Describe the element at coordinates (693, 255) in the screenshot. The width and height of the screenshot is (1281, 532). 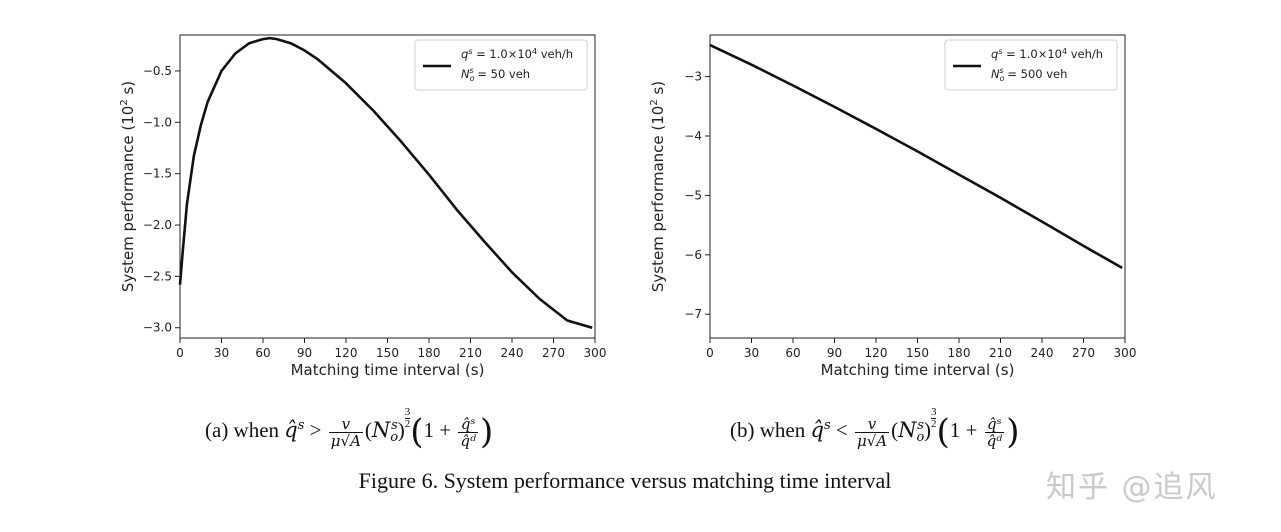
I see `y-tick-label: −6` at that location.